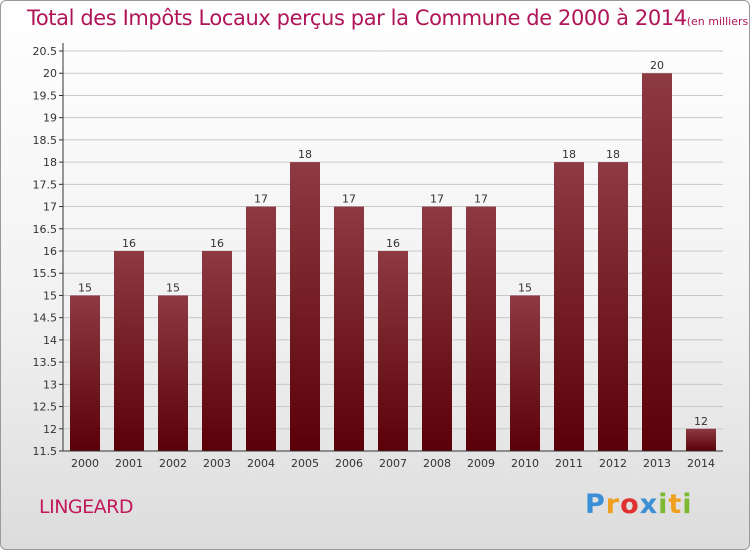 The image size is (750, 550). What do you see at coordinates (569, 463) in the screenshot?
I see `x-tick-label: 2011` at bounding box center [569, 463].